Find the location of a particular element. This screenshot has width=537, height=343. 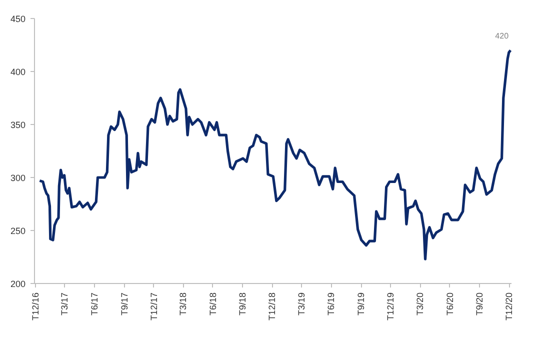

y-tick-label: 400 is located at coordinates (18, 72).